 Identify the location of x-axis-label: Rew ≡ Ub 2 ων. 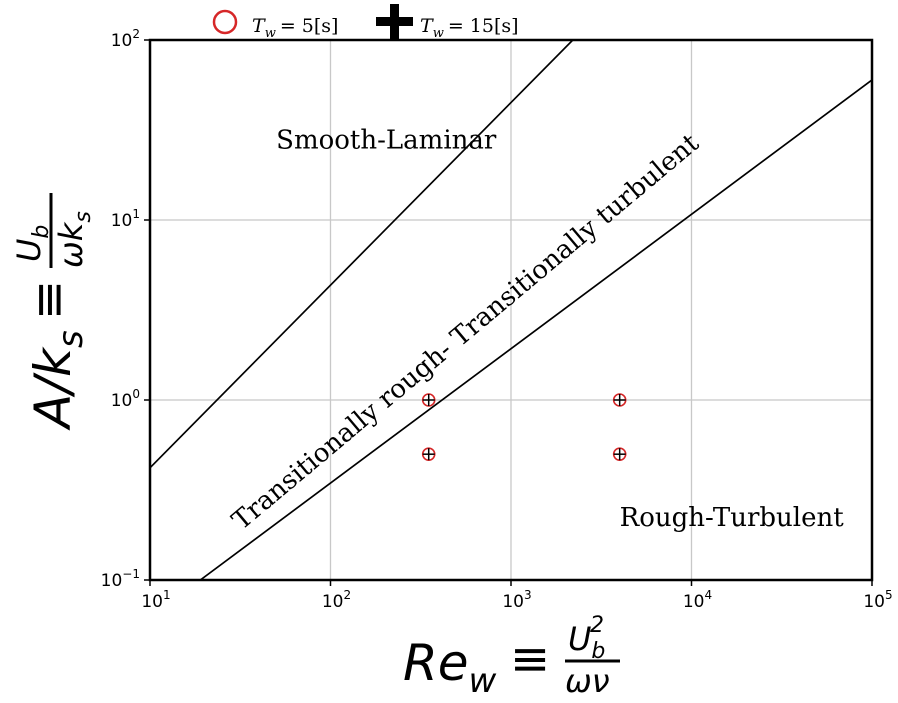
(511, 657).